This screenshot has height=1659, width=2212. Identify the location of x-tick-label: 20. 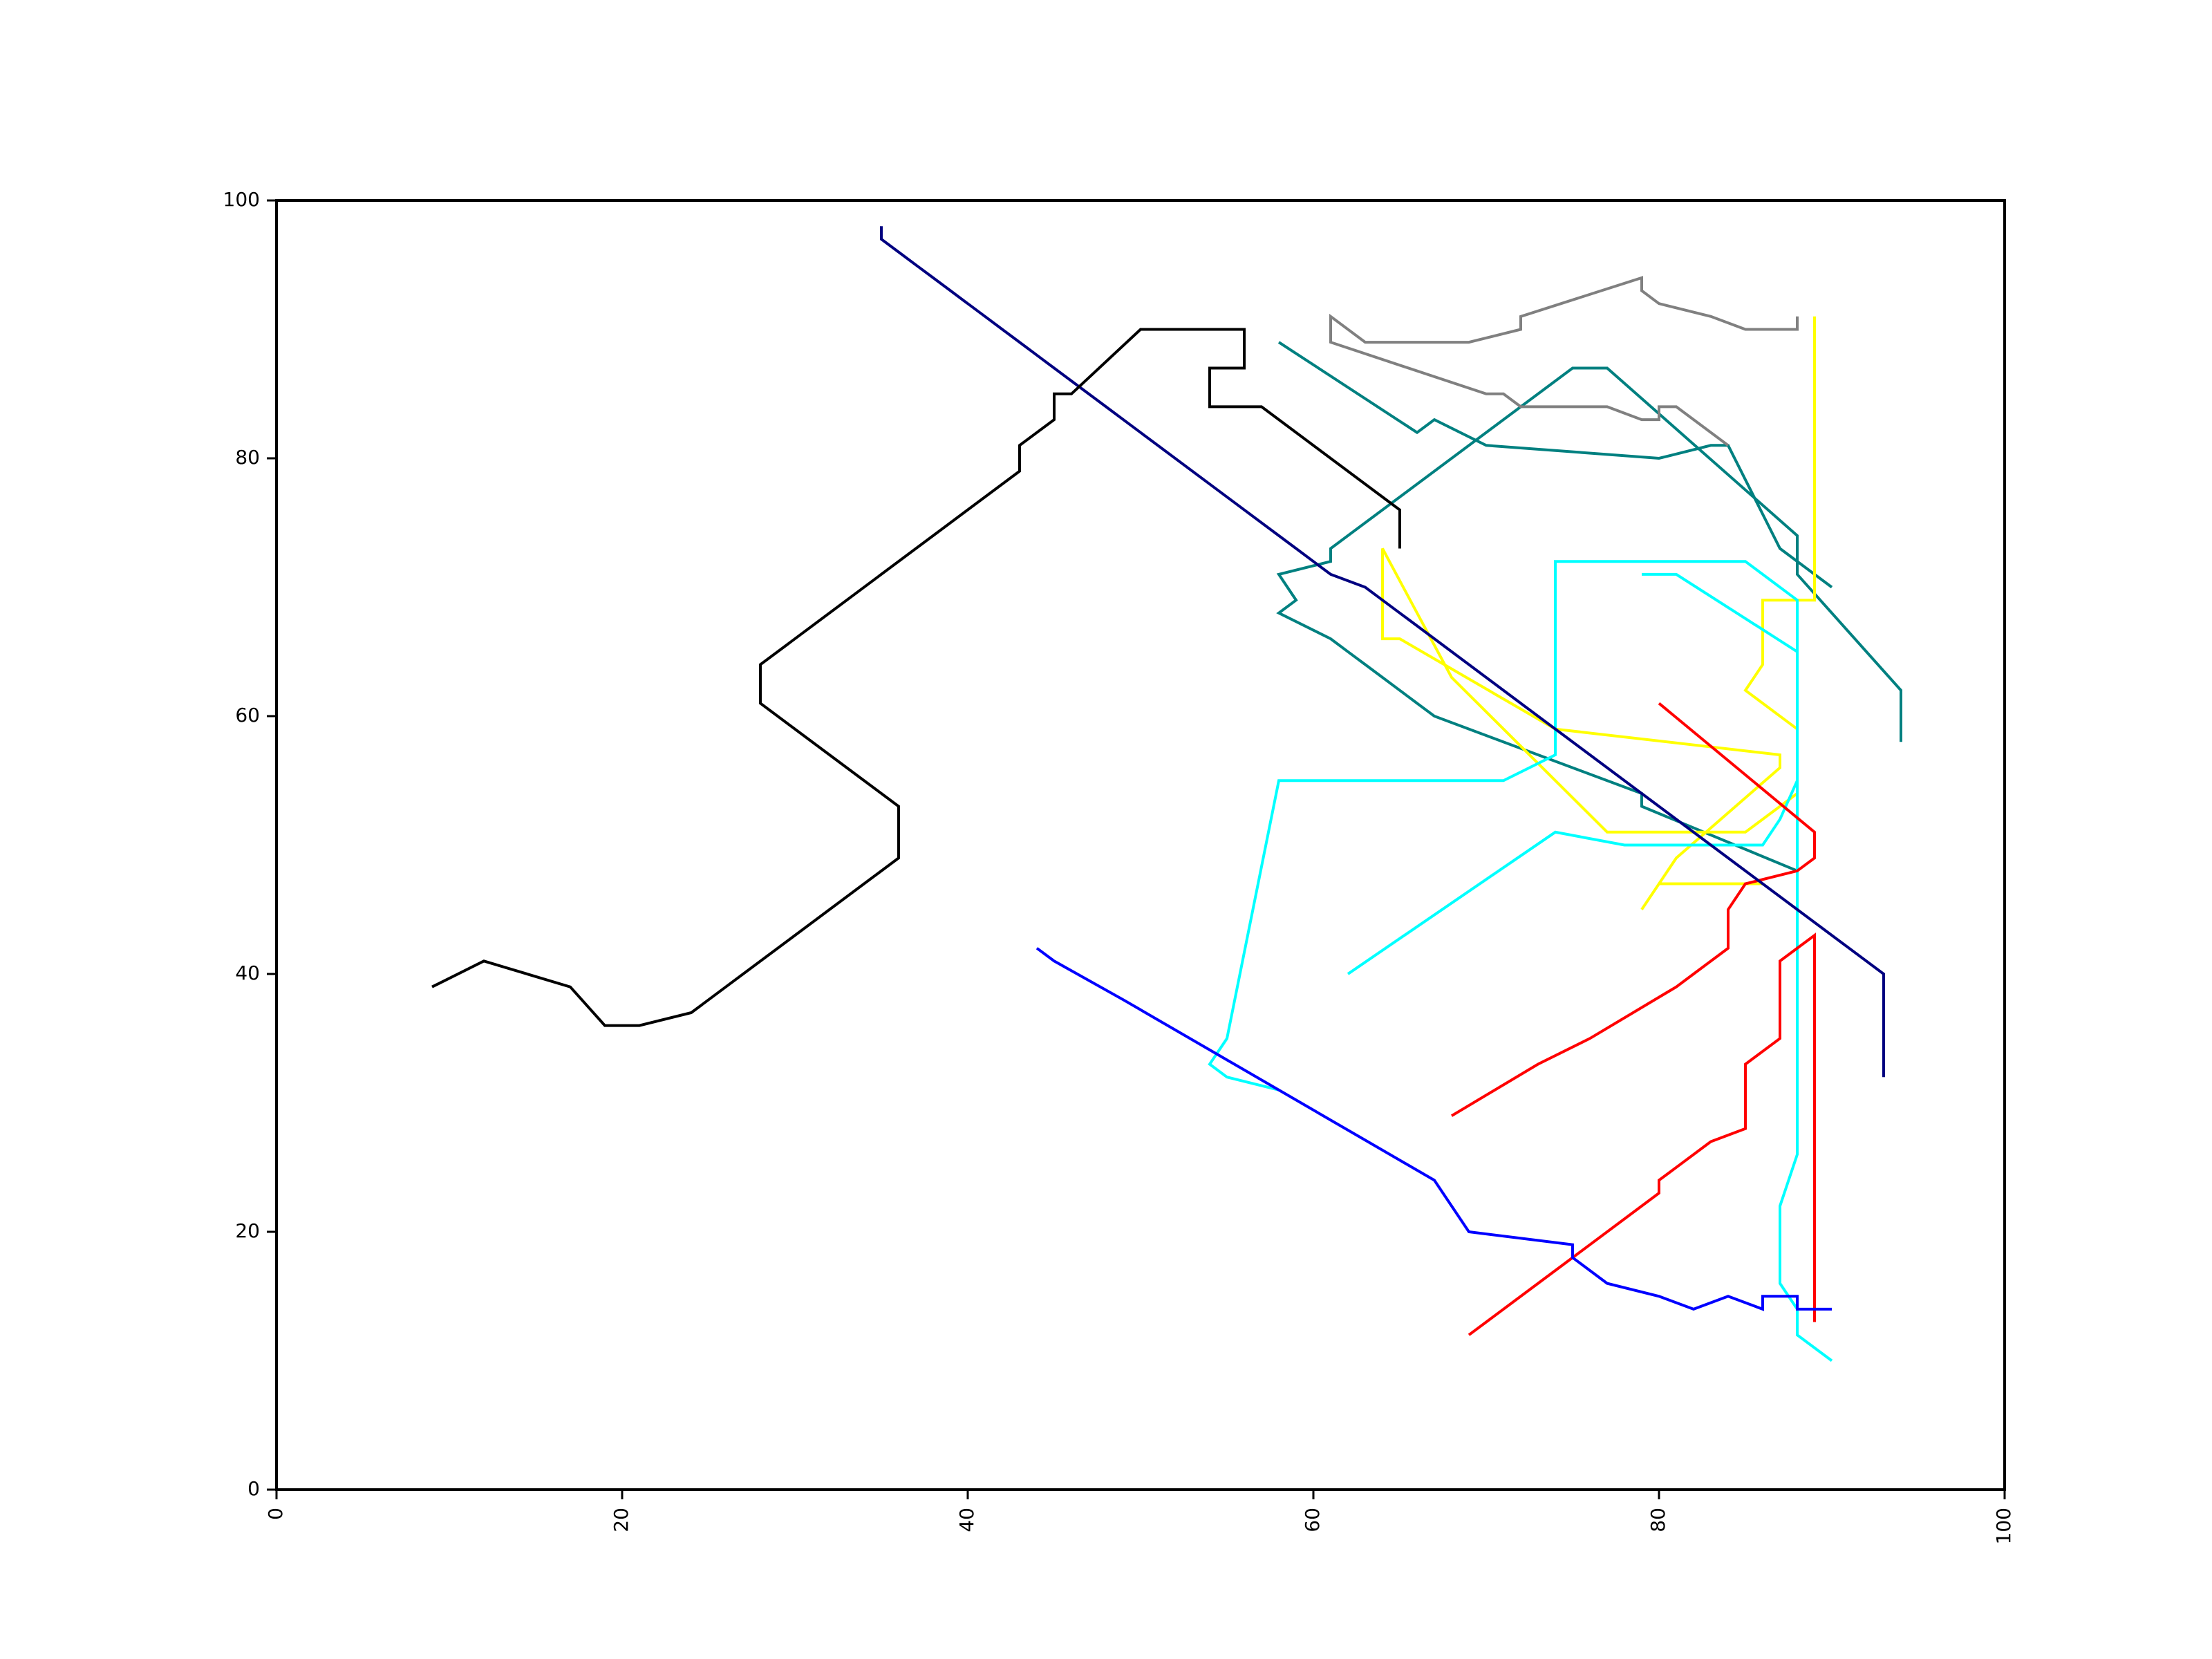
(621, 1521).